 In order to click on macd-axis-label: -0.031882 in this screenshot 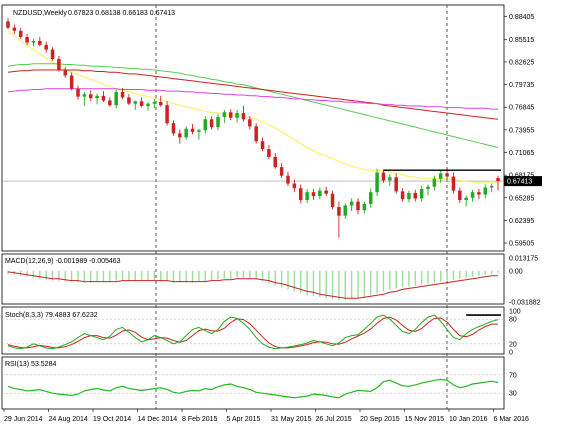, I will do `click(525, 302)`.